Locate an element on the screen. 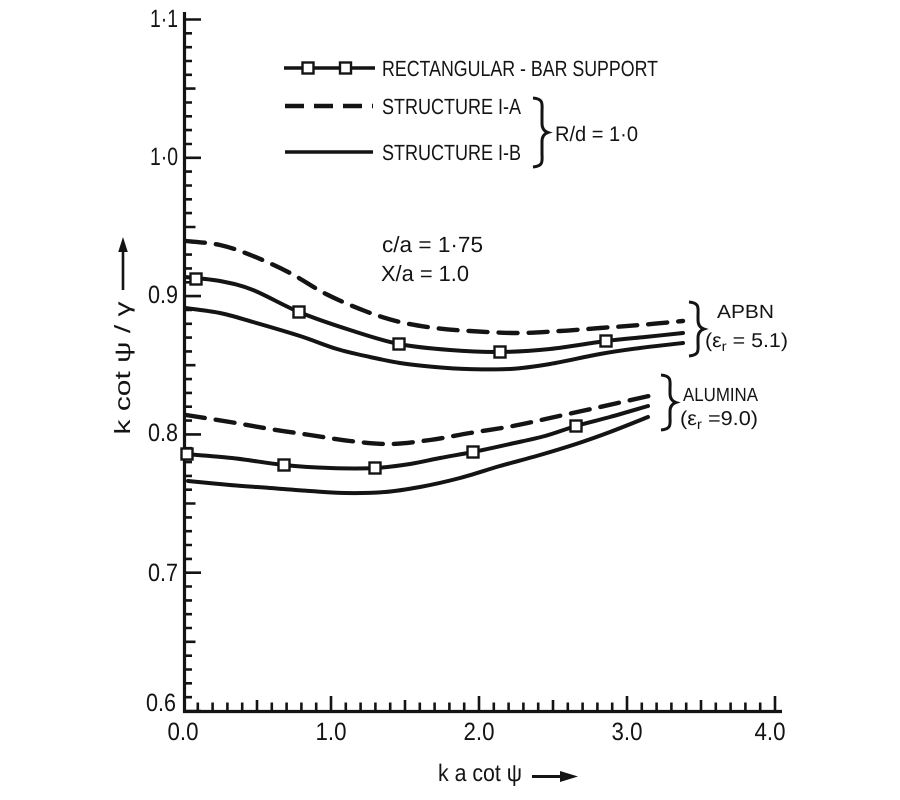 The image size is (900, 800). svg-text: 2.0 is located at coordinates (479, 732).